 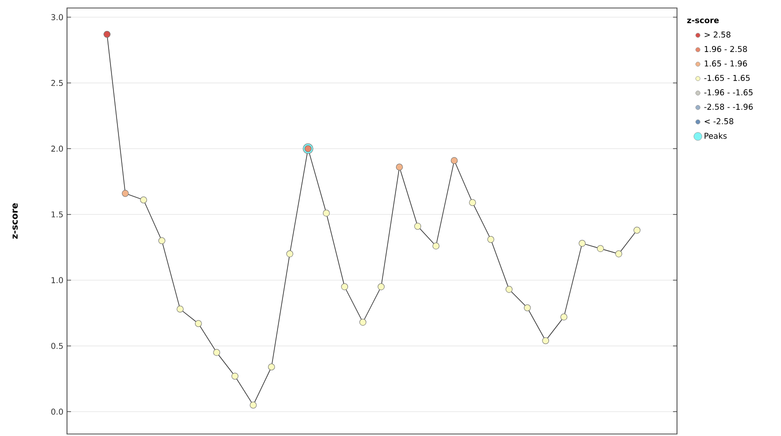 What do you see at coordinates (57, 214) in the screenshot?
I see `y-tick-label: 1.5` at bounding box center [57, 214].